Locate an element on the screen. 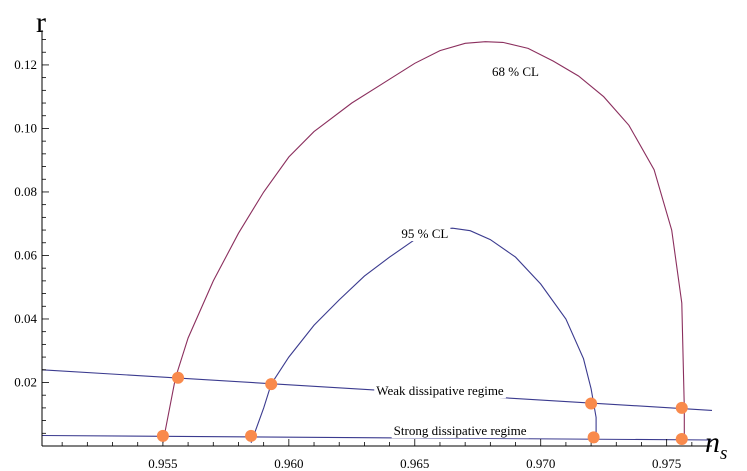 The height and width of the screenshot is (471, 747). y-axis-title: r is located at coordinates (41, 22).